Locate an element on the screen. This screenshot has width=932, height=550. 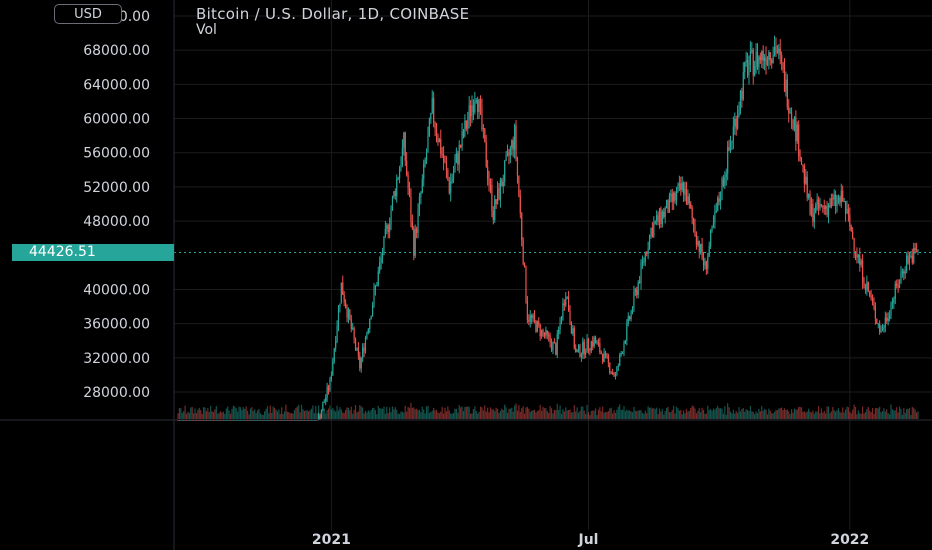
volume-indicator-label: Vol is located at coordinates (206, 30).